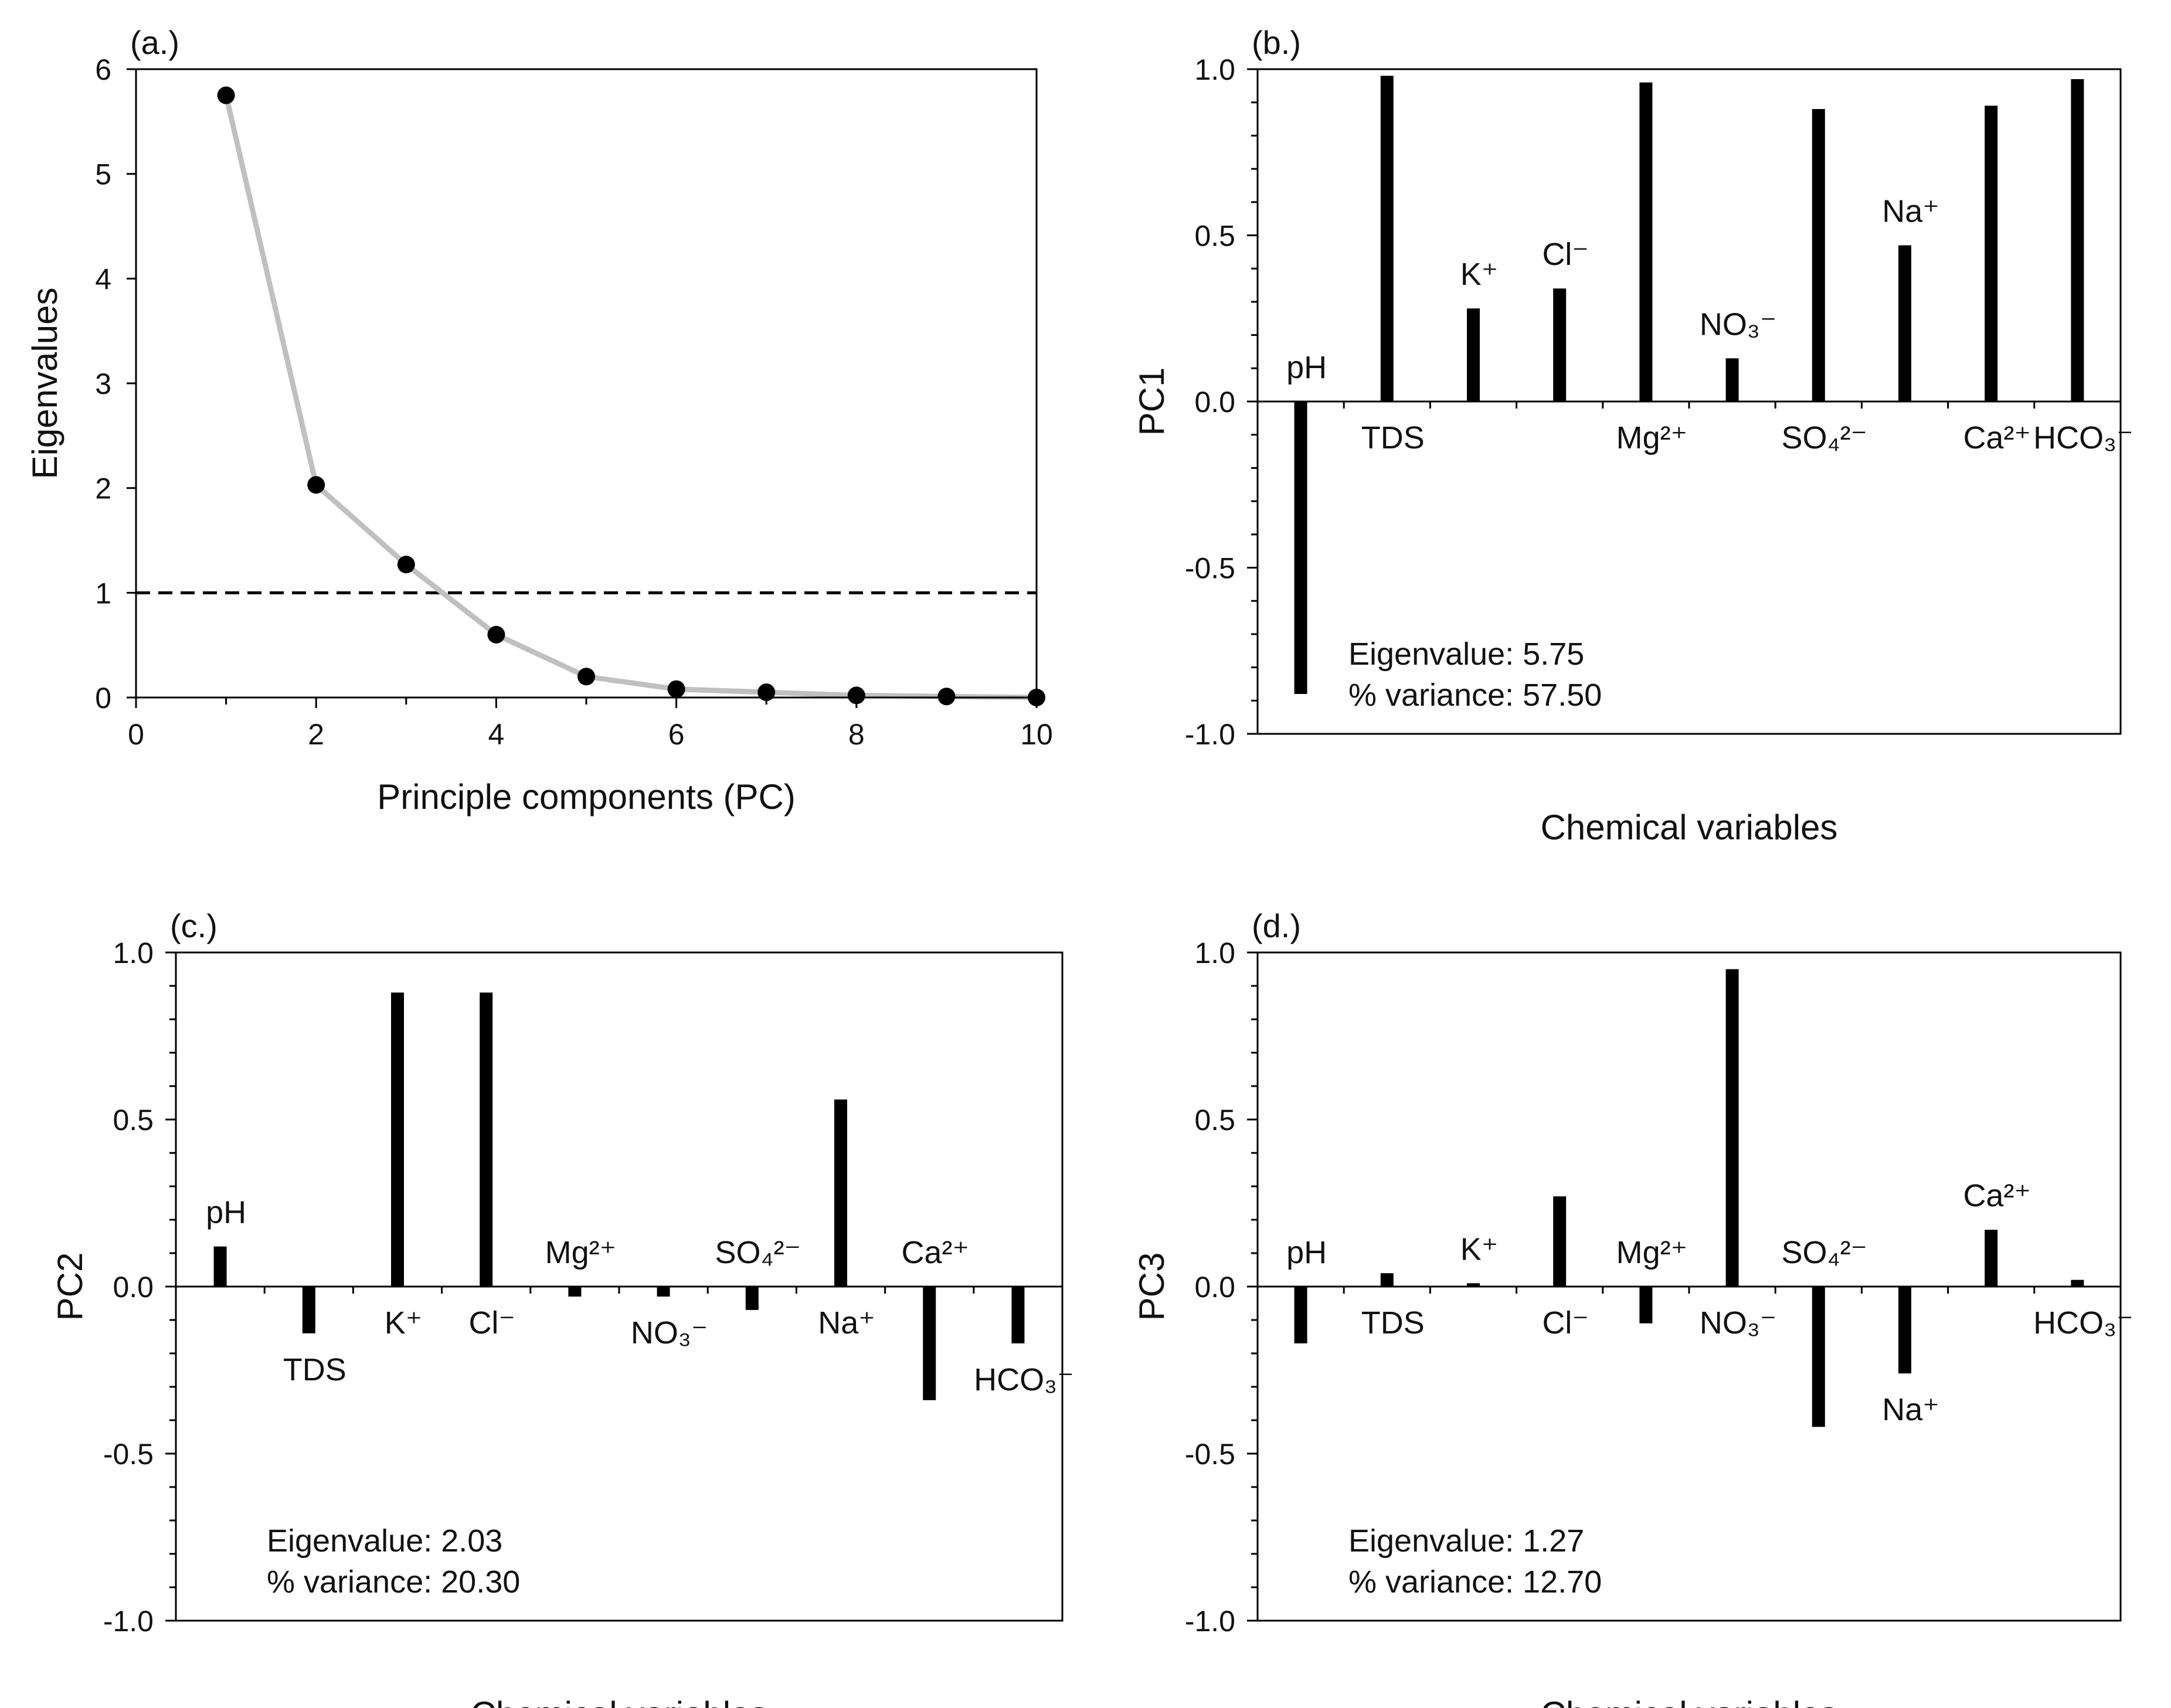 This screenshot has height=1708, width=2171. I want to click on y-tick-label: -0.5, so click(128, 1454).